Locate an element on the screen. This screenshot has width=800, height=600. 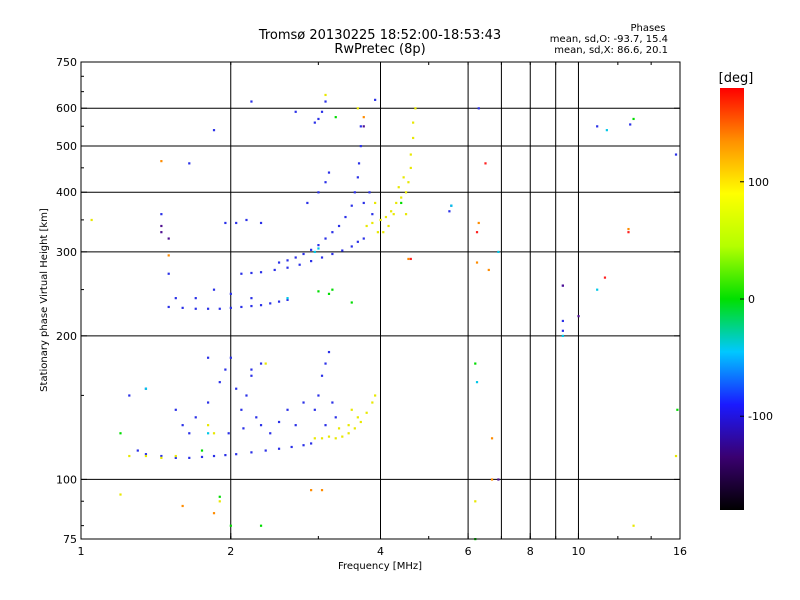
y-tick-label: 400 is located at coordinates (66, 192).